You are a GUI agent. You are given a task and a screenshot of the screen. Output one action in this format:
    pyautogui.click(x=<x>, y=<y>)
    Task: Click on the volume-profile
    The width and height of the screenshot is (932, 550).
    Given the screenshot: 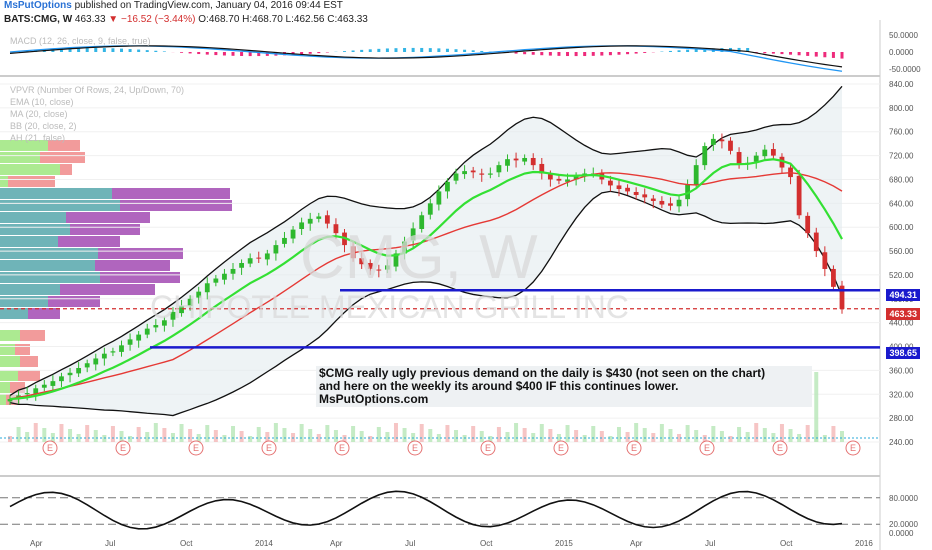 What is the action you would take?
    pyautogui.click(x=116, y=272)
    